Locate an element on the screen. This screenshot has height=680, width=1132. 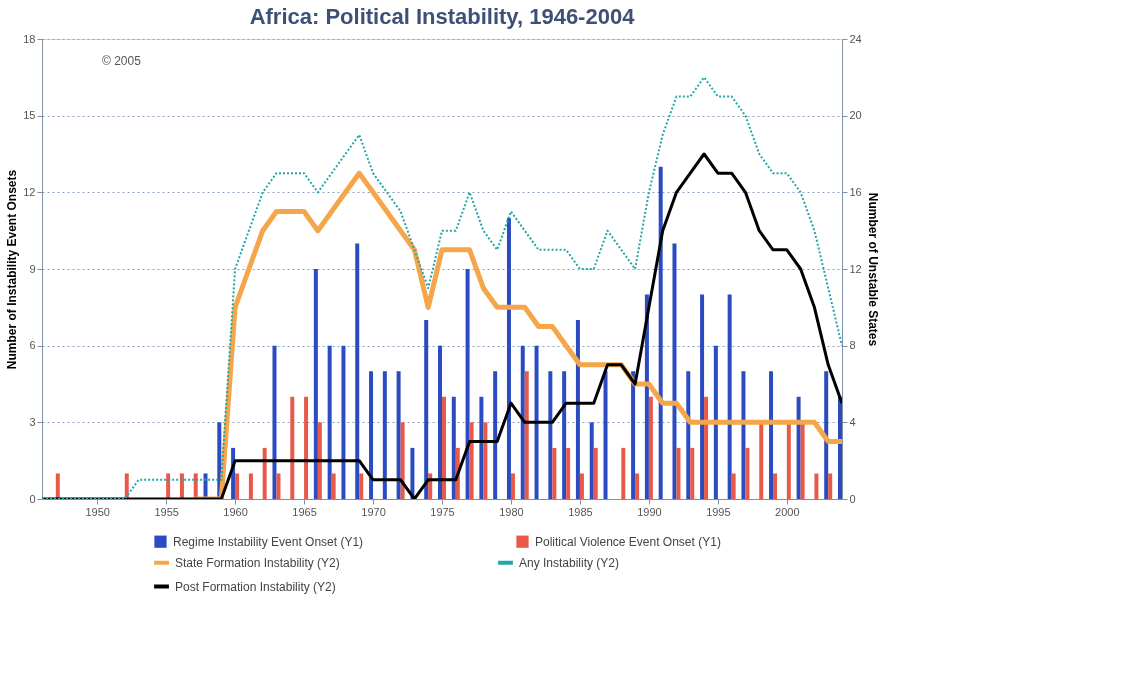
legend-label: Post Formation Instability (Y2) is located at coordinates (255, 586).